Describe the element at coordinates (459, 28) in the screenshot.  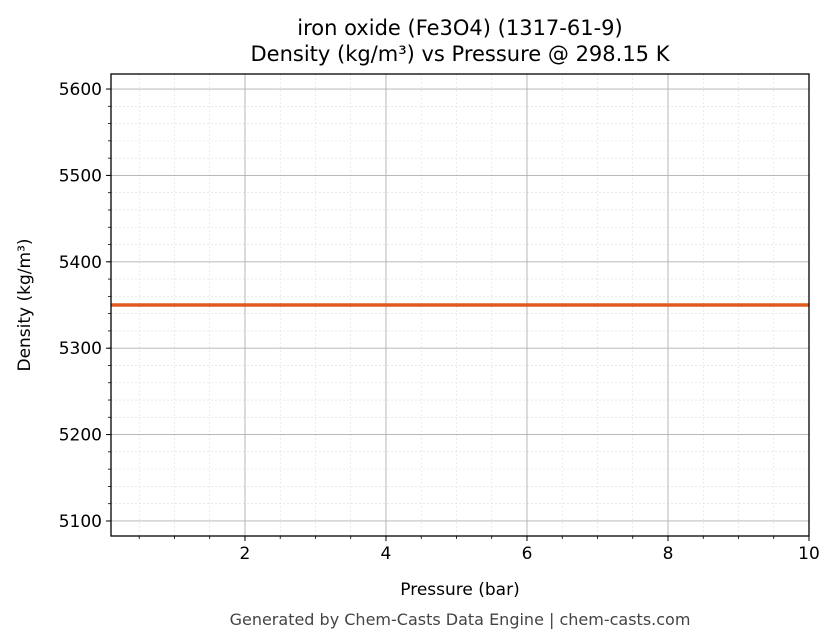
I see `chart-title: iron oxide (Fe3O4) (1317-61-9)` at that location.